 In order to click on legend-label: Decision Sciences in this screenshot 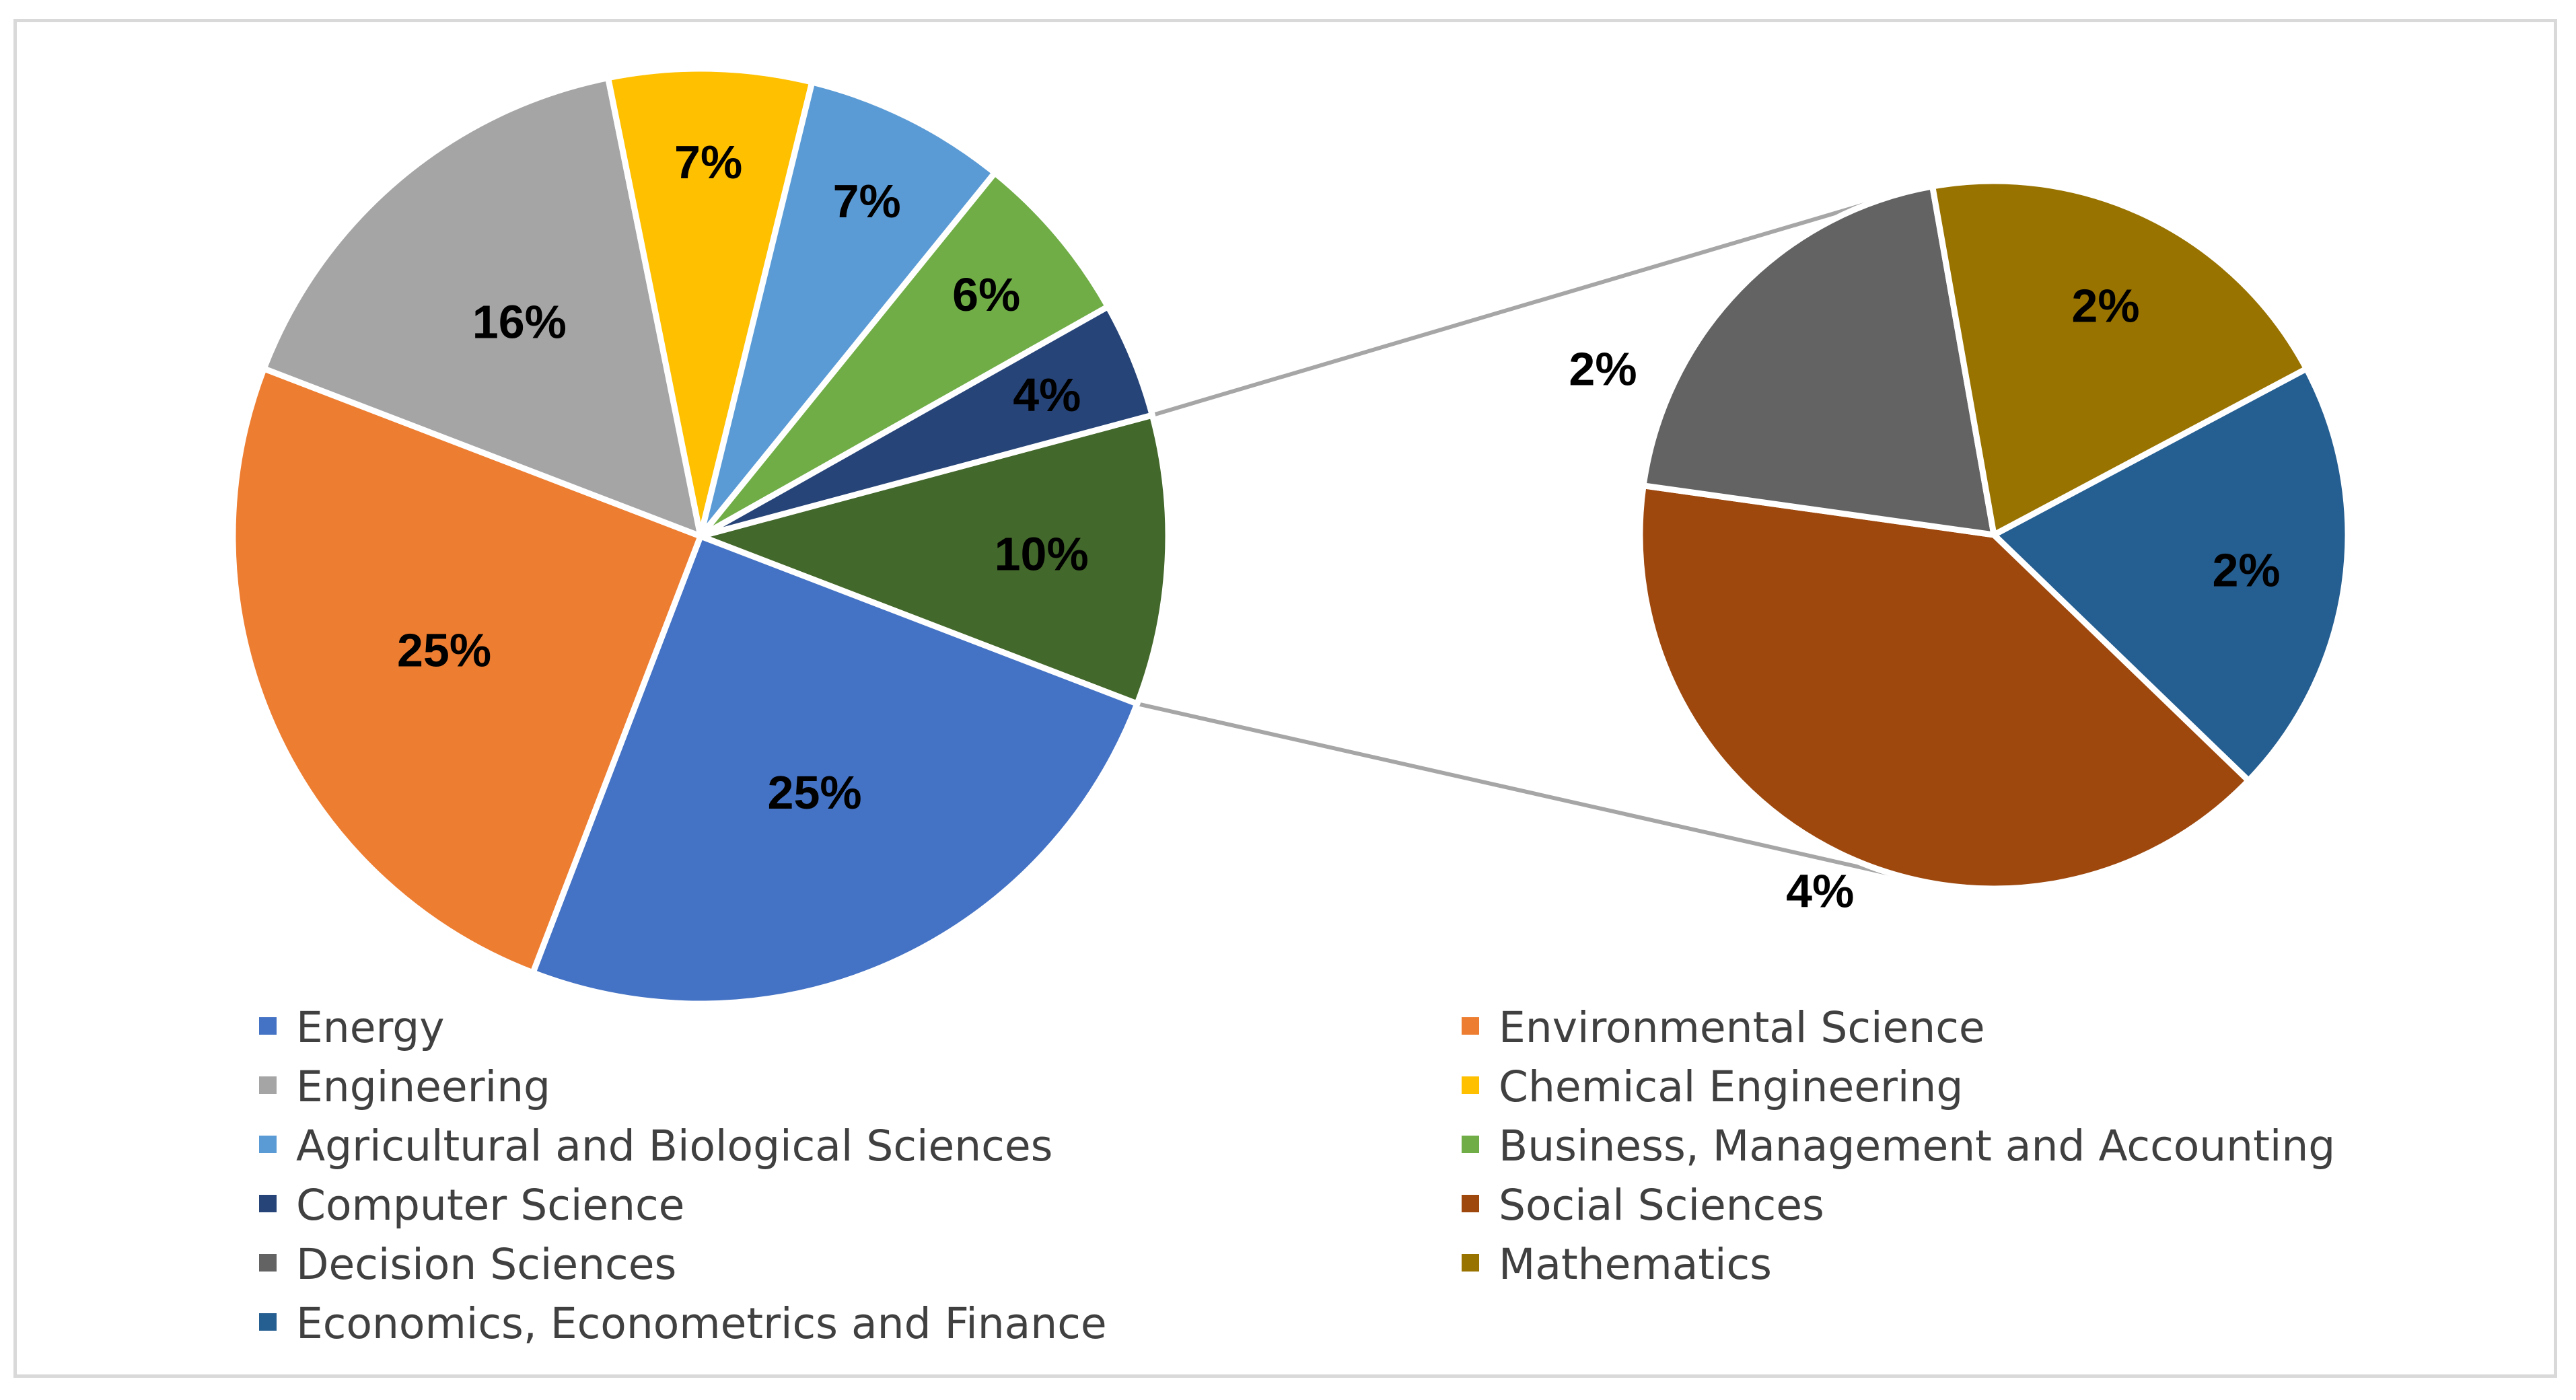, I will do `click(486, 1264)`.